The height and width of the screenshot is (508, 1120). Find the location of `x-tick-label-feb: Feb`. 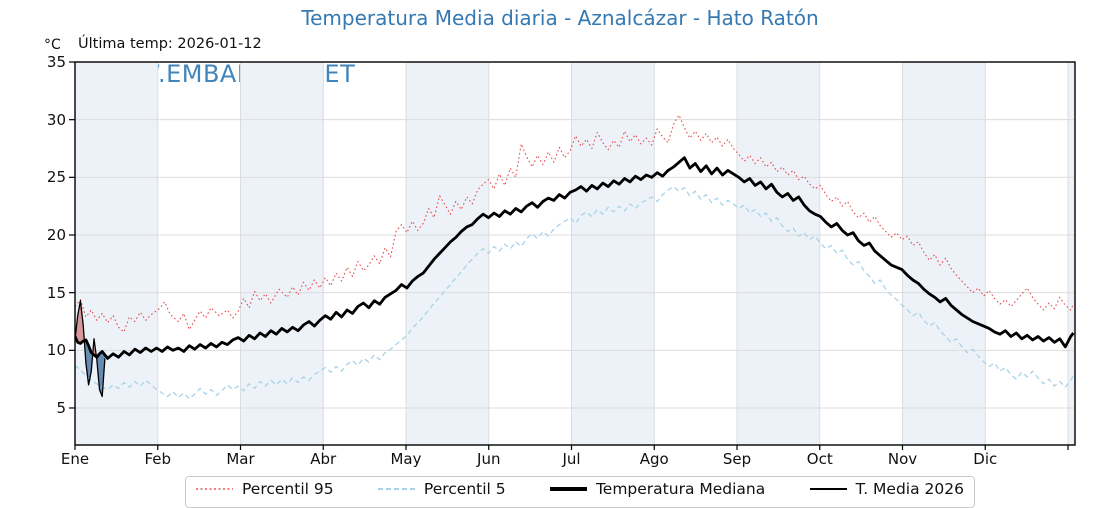

x-tick-label-feb: Feb is located at coordinates (158, 459).